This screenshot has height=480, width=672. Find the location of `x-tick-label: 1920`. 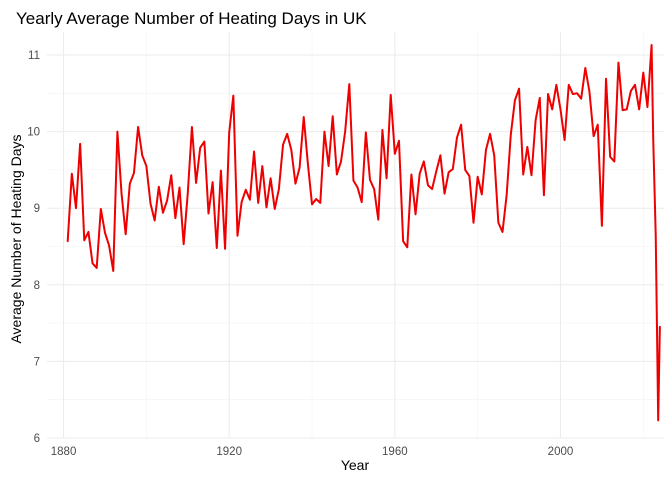

x-tick-label: 1920 is located at coordinates (229, 452).